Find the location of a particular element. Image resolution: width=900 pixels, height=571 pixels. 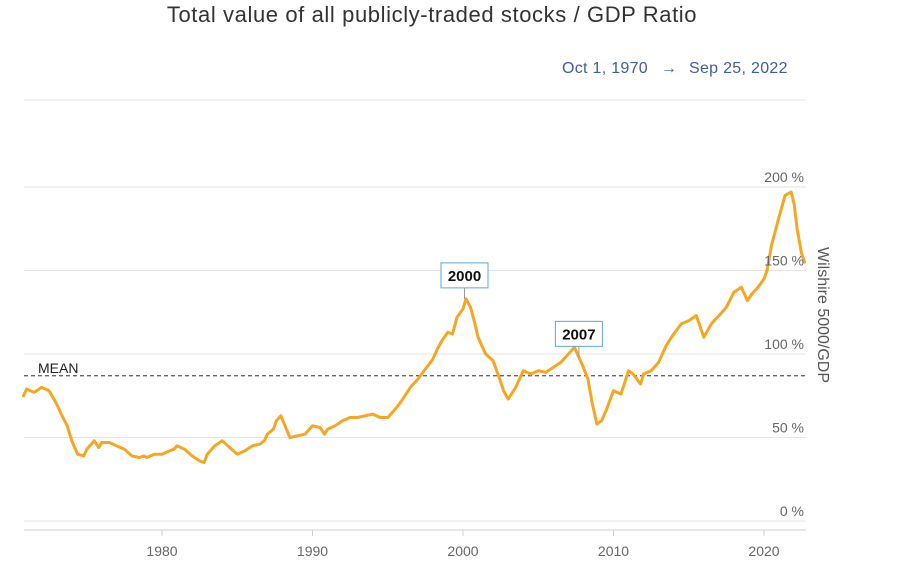

date-range-start: Oct 1, 1970 is located at coordinates (605, 68).